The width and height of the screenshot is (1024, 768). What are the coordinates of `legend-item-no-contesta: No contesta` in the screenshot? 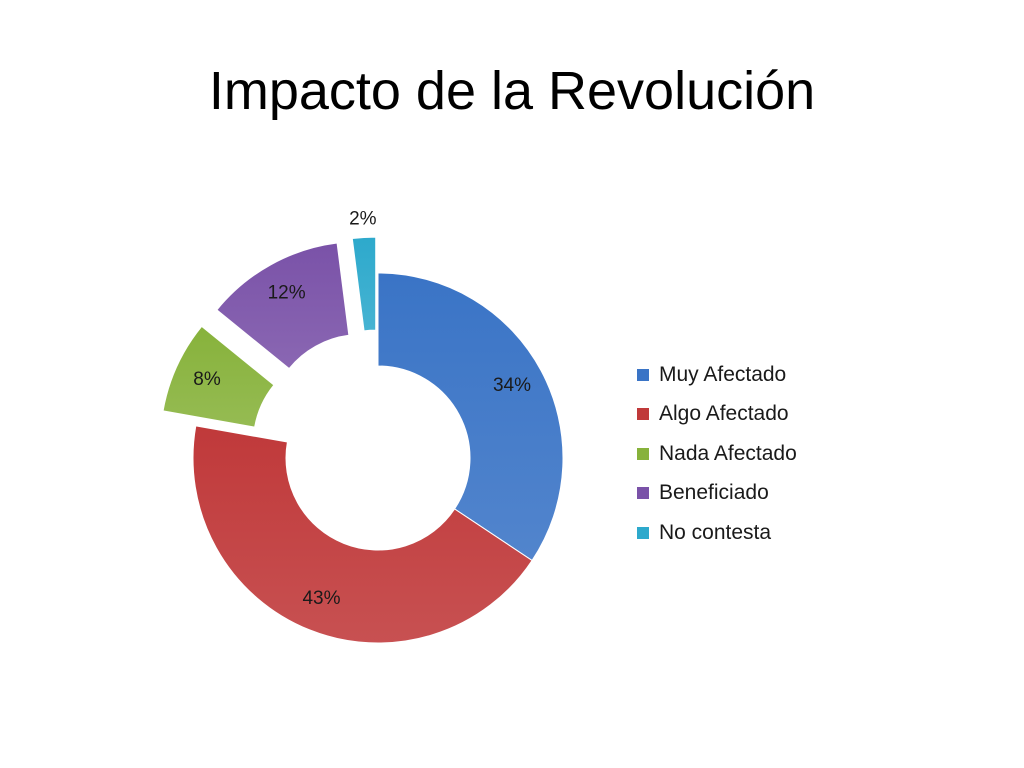 It's located at (717, 533).